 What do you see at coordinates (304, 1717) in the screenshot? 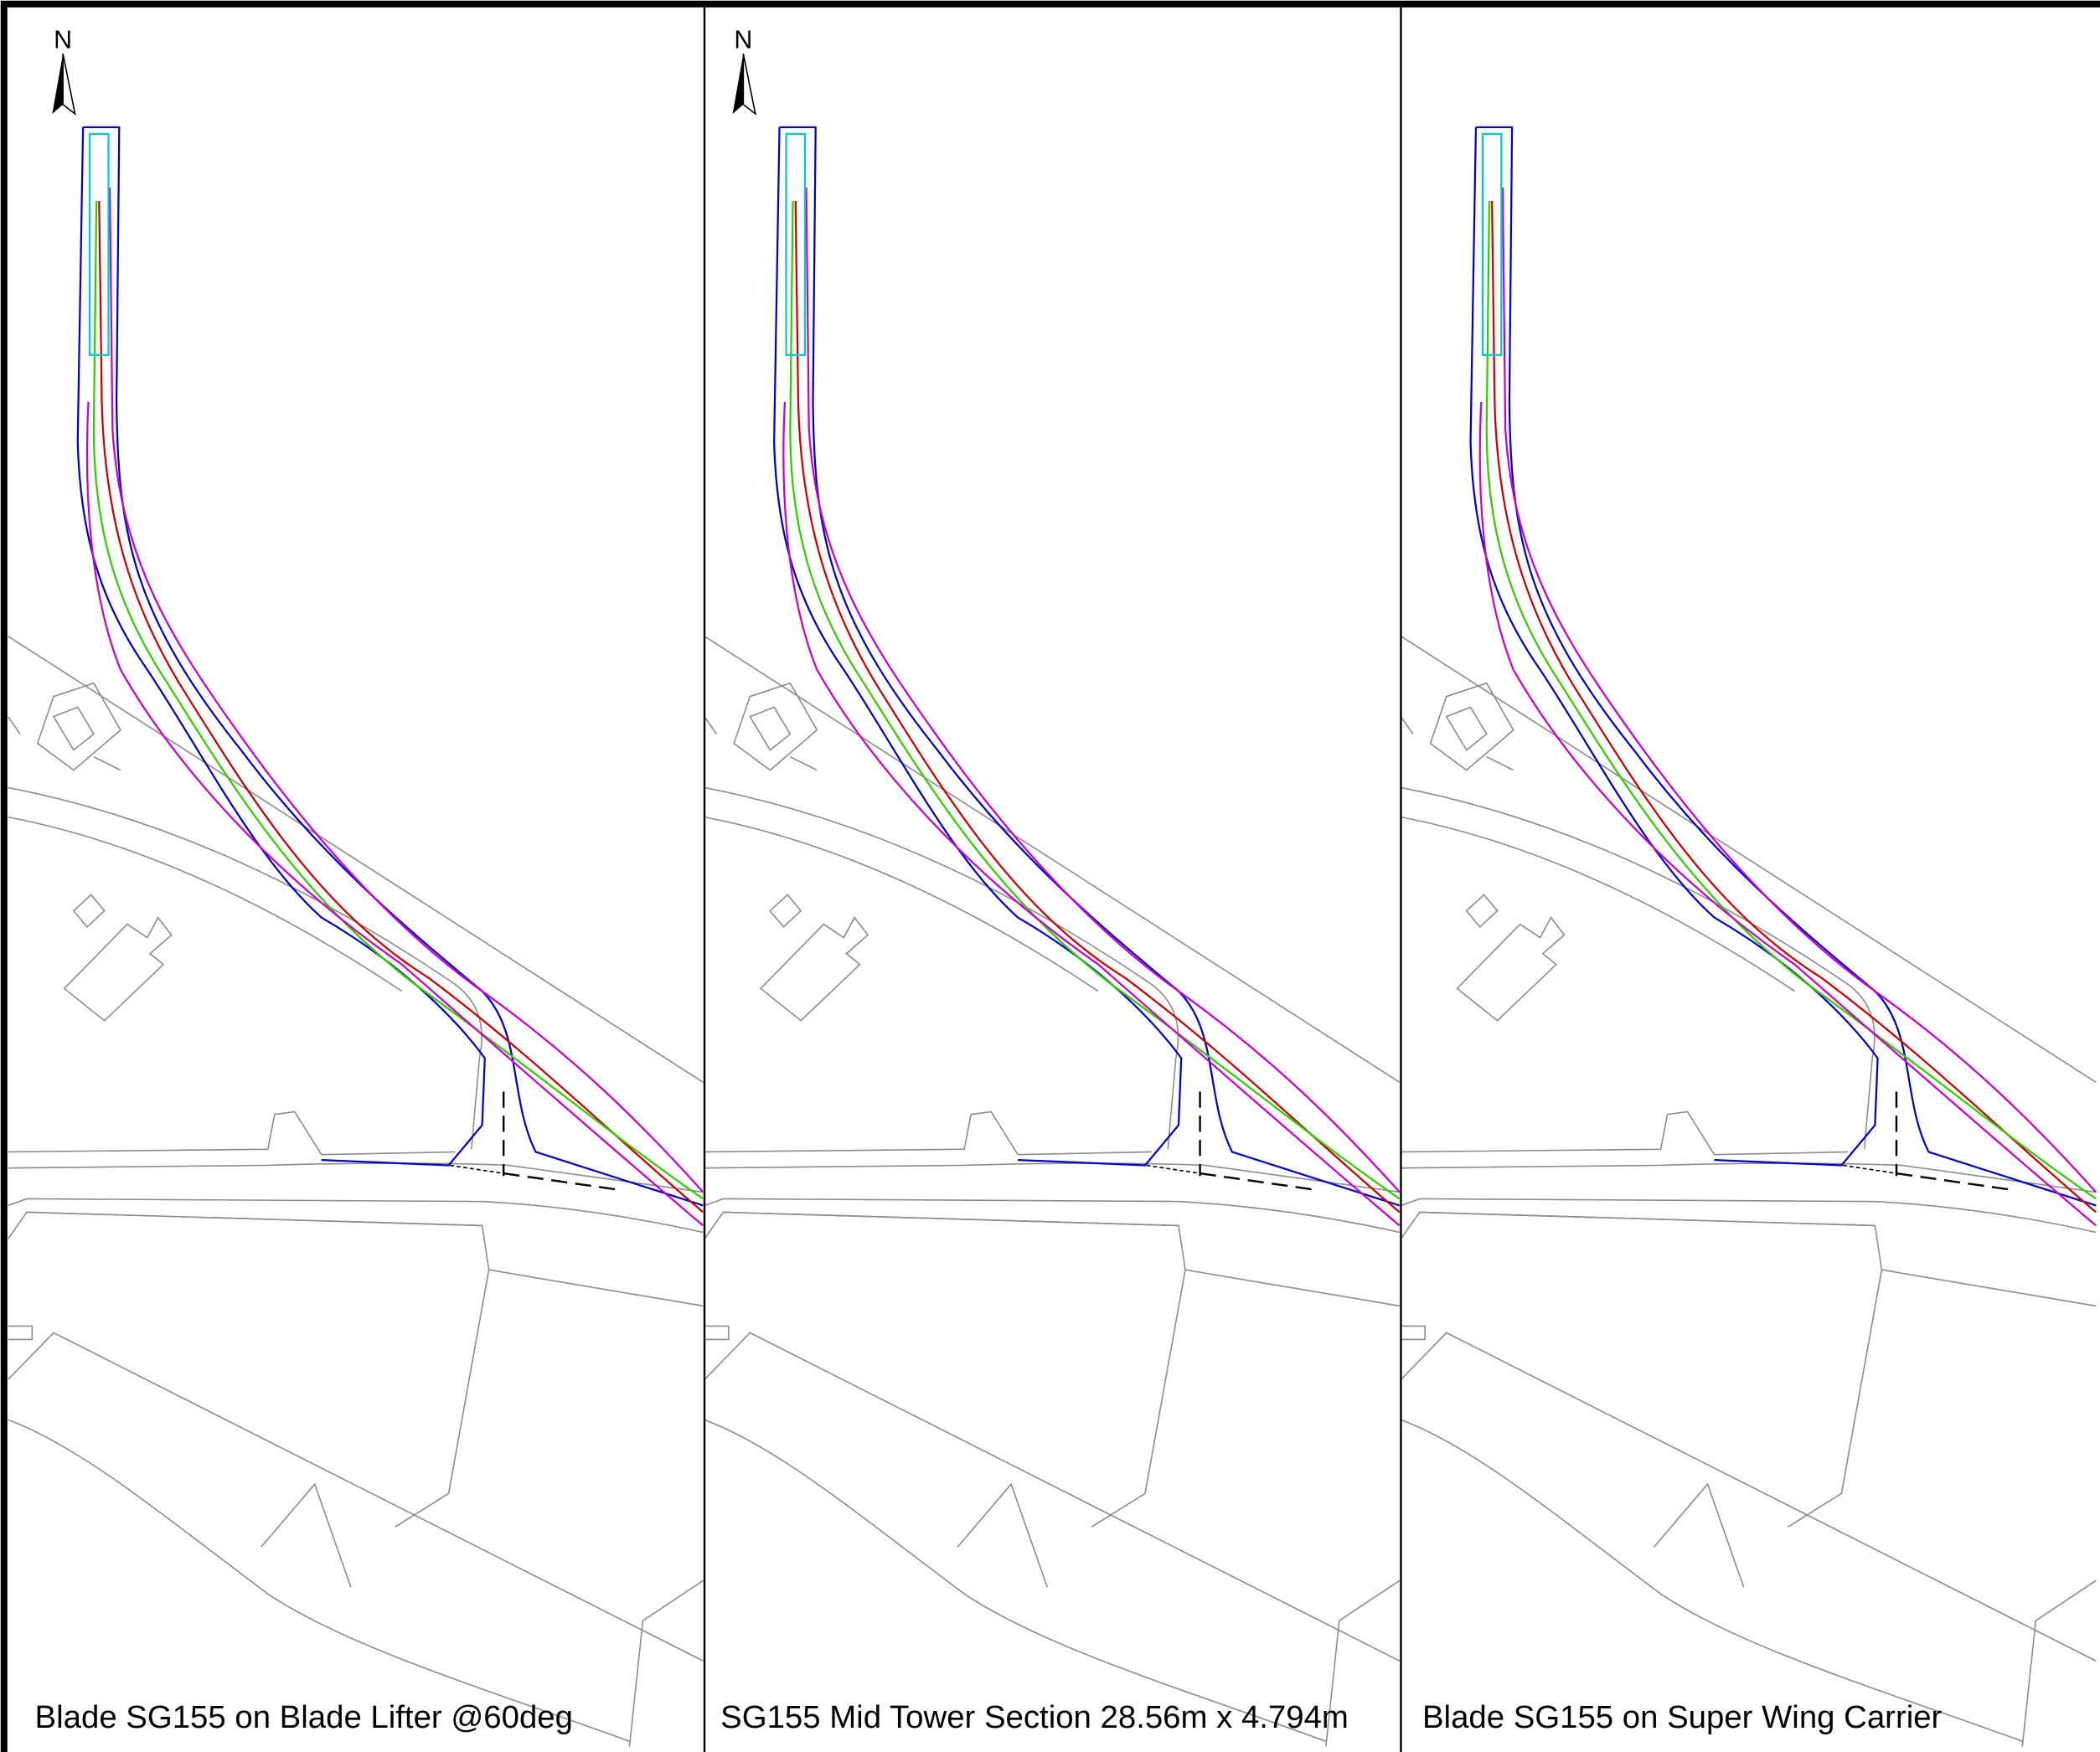
I see `panel-caption: Blade SG155 on Blade Lifter @60deg` at bounding box center [304, 1717].